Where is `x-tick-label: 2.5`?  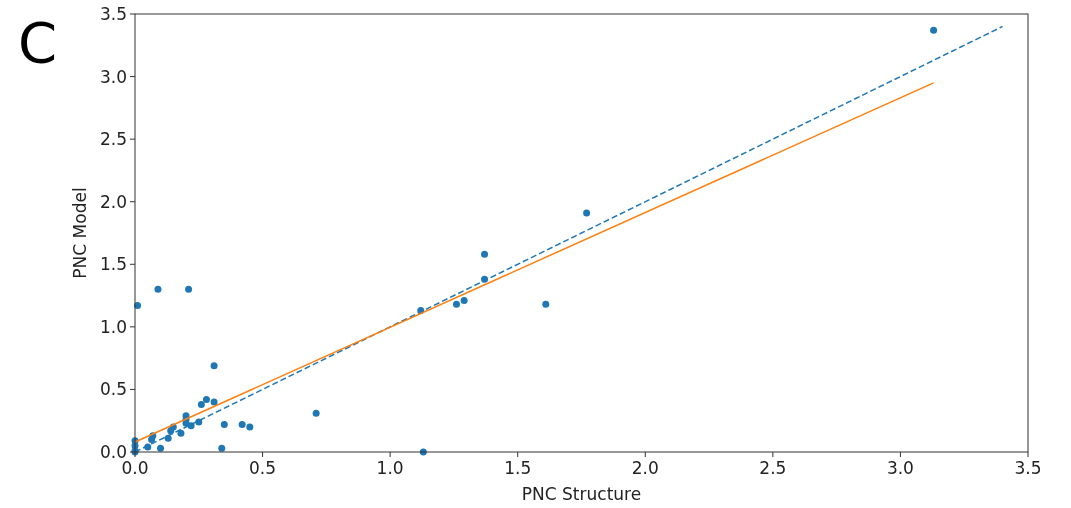 x-tick-label: 2.5 is located at coordinates (773, 468).